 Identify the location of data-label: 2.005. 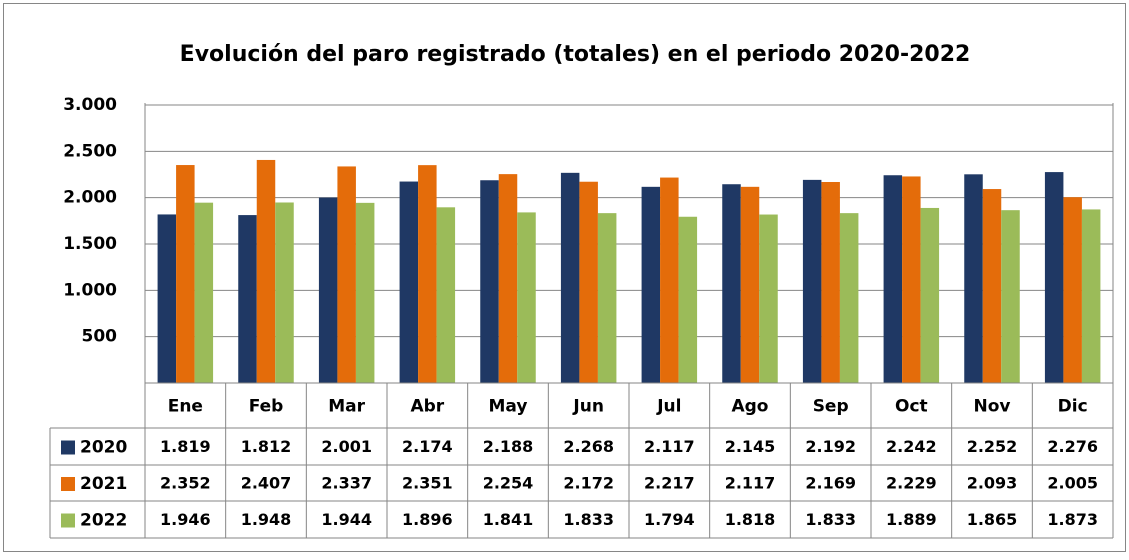
(1072, 483).